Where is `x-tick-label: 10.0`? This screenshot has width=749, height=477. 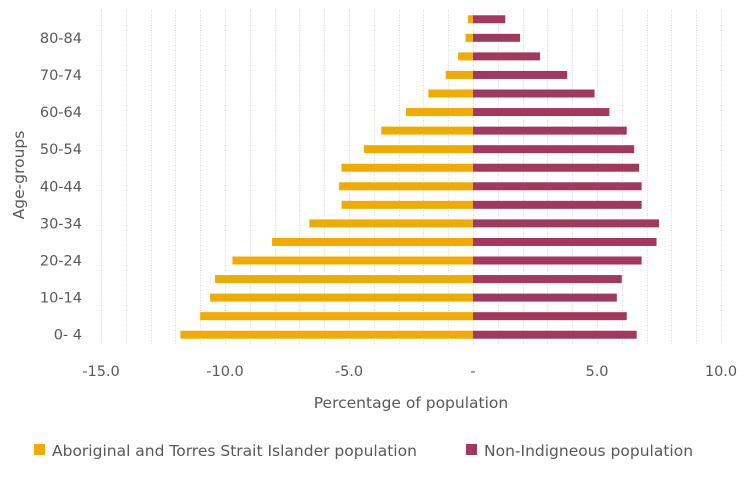
x-tick-label: 10.0 is located at coordinates (721, 372).